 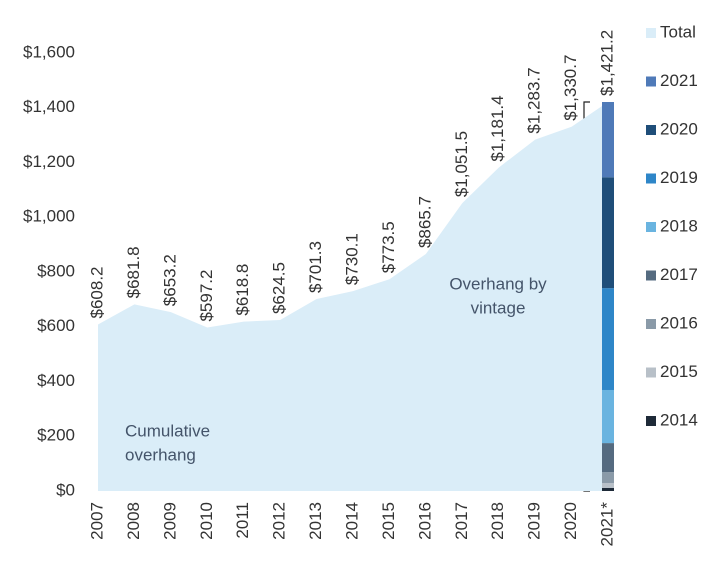 I want to click on value-label: $1,181.4, so click(x=497, y=128).